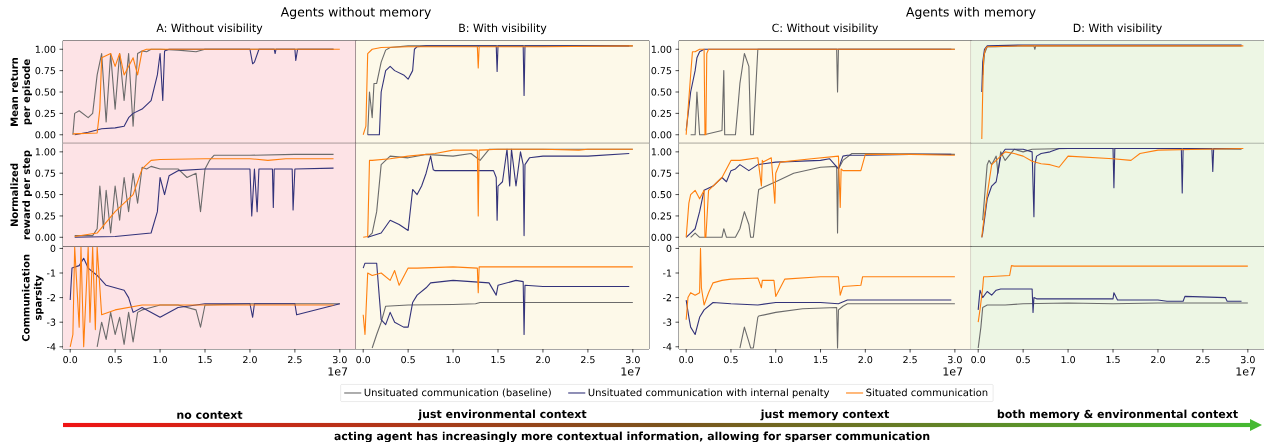 This screenshot has height=442, width=1264. Describe the element at coordinates (32, 298) in the screenshot. I see `y-axis-title: Communication sparsity` at that location.